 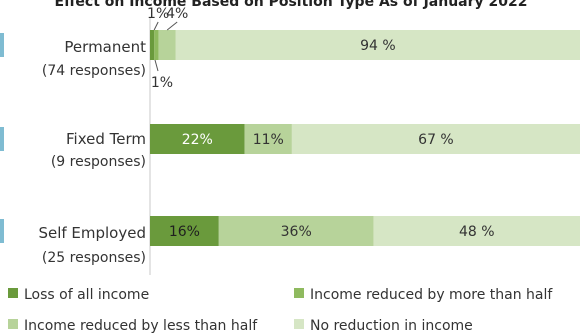 I want to click on bar-value-label: 48 %, so click(x=477, y=232).